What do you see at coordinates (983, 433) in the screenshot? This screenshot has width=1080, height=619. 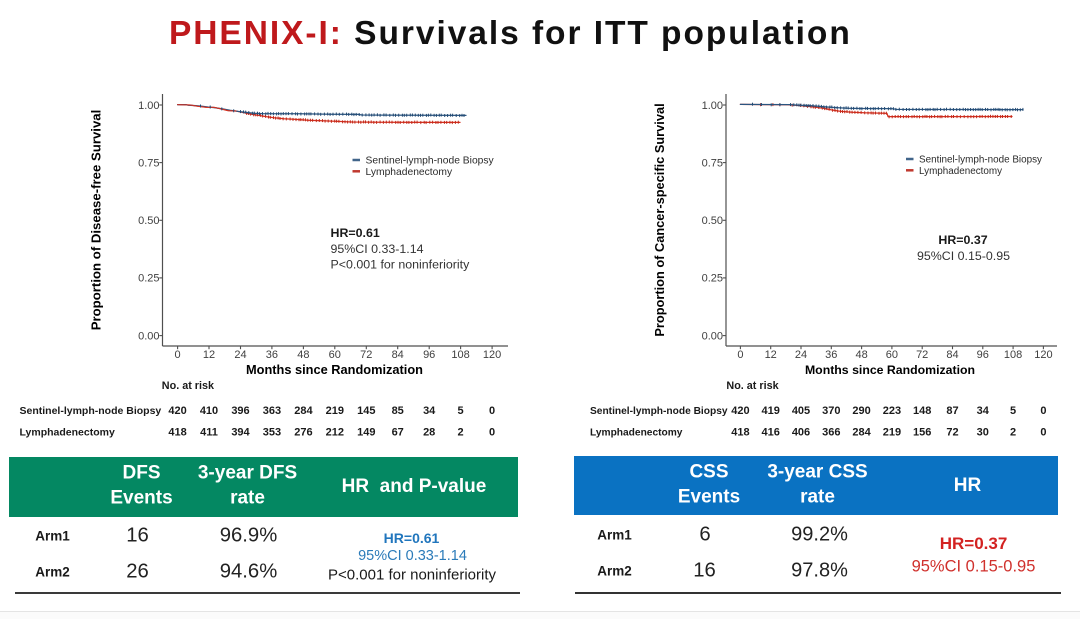 I see `svg-text: 30` at bounding box center [983, 433].